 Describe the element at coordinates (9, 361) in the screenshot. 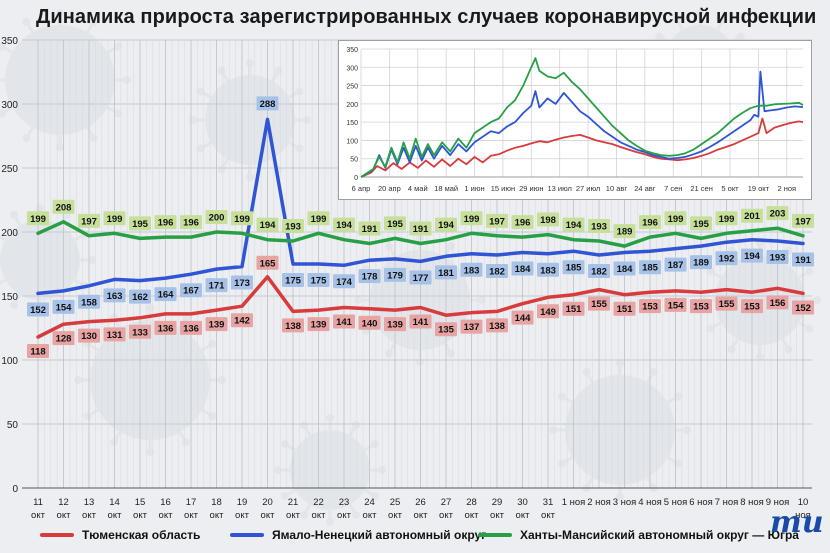

I see `y-tick-label: 100` at that location.